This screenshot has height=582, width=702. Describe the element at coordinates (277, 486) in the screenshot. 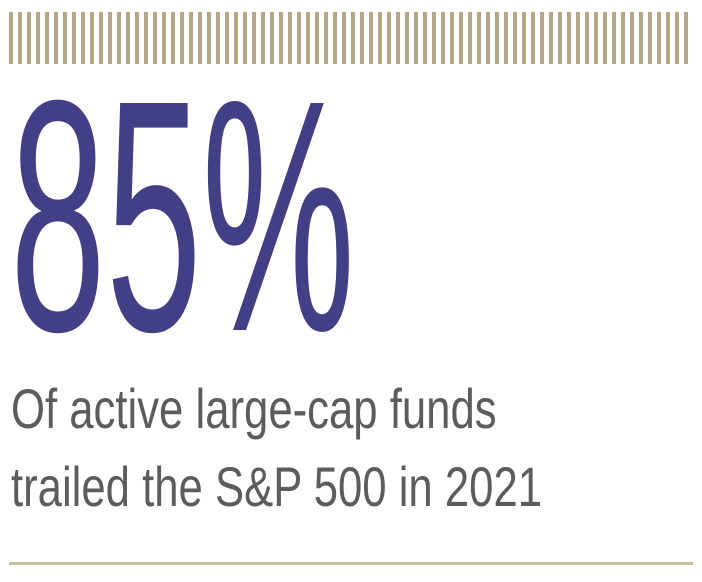

I see `caption-line-2: trailed the S&P 500 in 2021` at that location.